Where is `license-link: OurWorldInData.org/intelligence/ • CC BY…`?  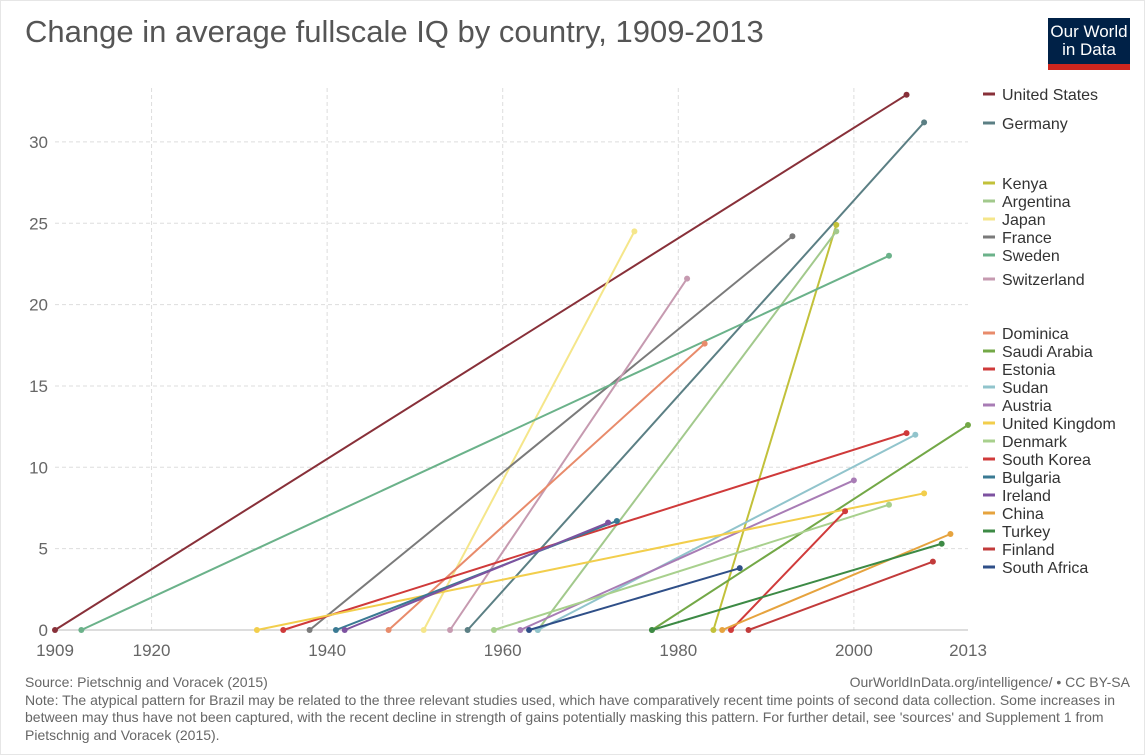
license-link: OurWorldInData.org/intelligence/ • CC BY… is located at coordinates (989, 682).